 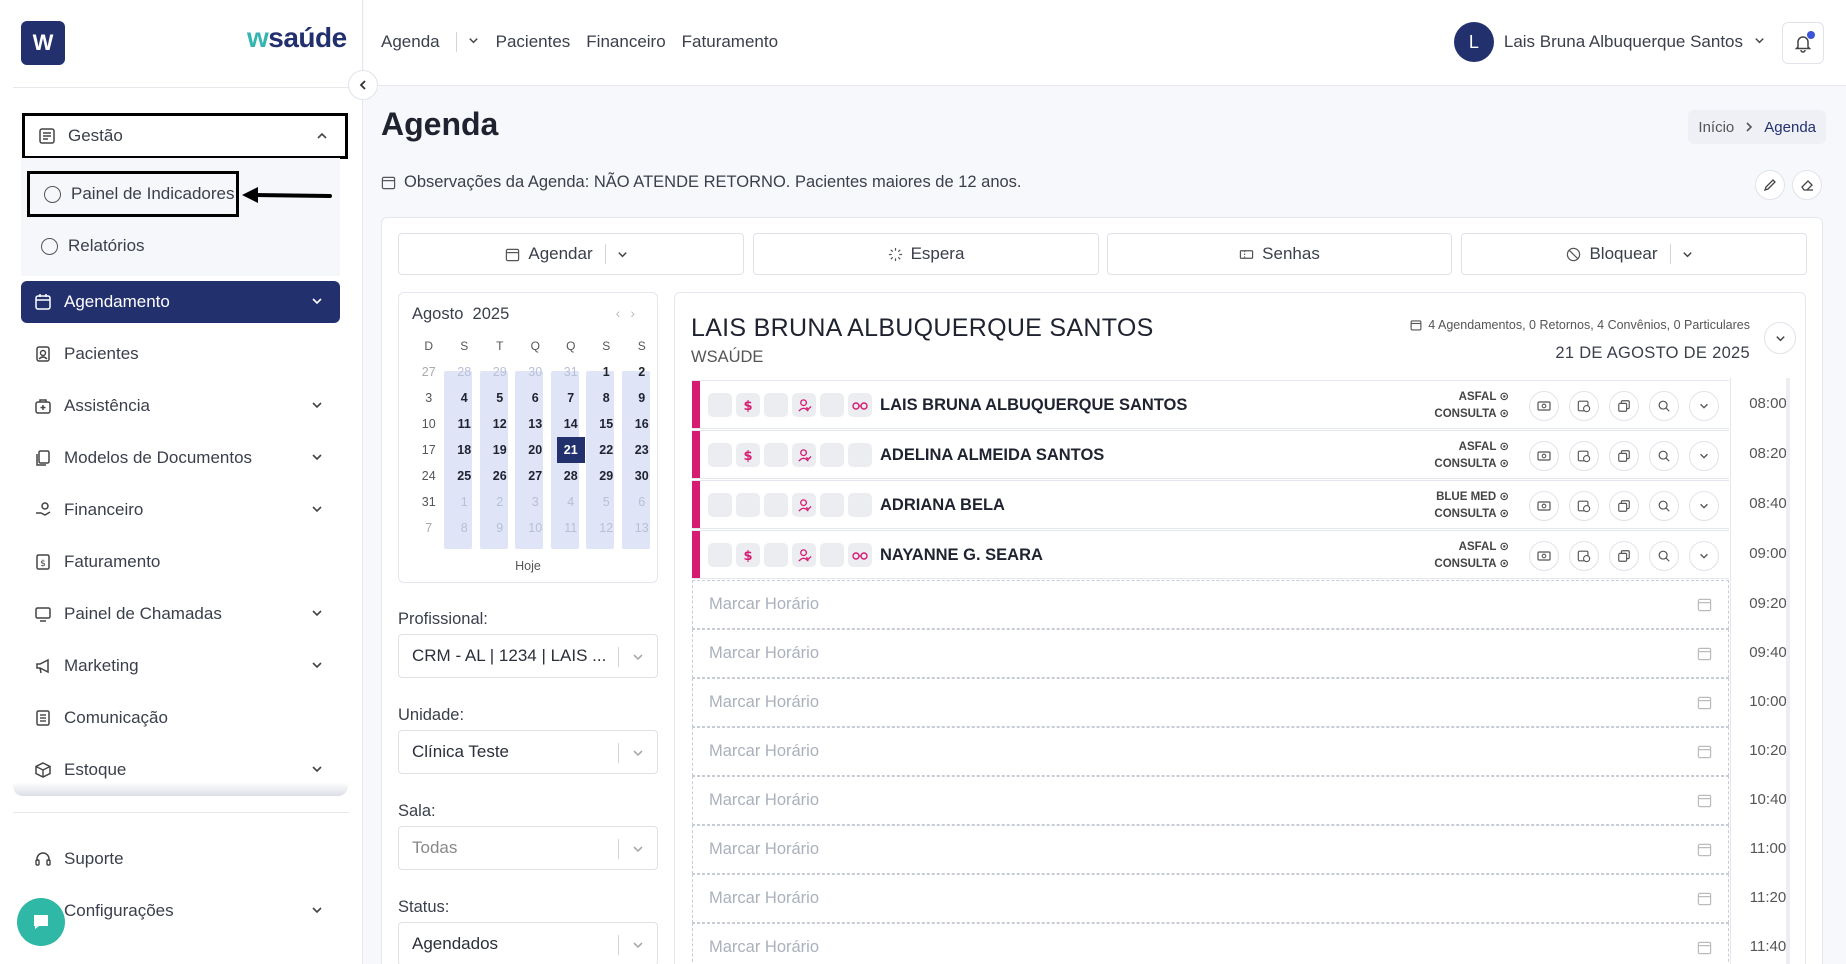 I want to click on sidebar-item-faturamento: $ Faturamento, so click(x=180, y=562).